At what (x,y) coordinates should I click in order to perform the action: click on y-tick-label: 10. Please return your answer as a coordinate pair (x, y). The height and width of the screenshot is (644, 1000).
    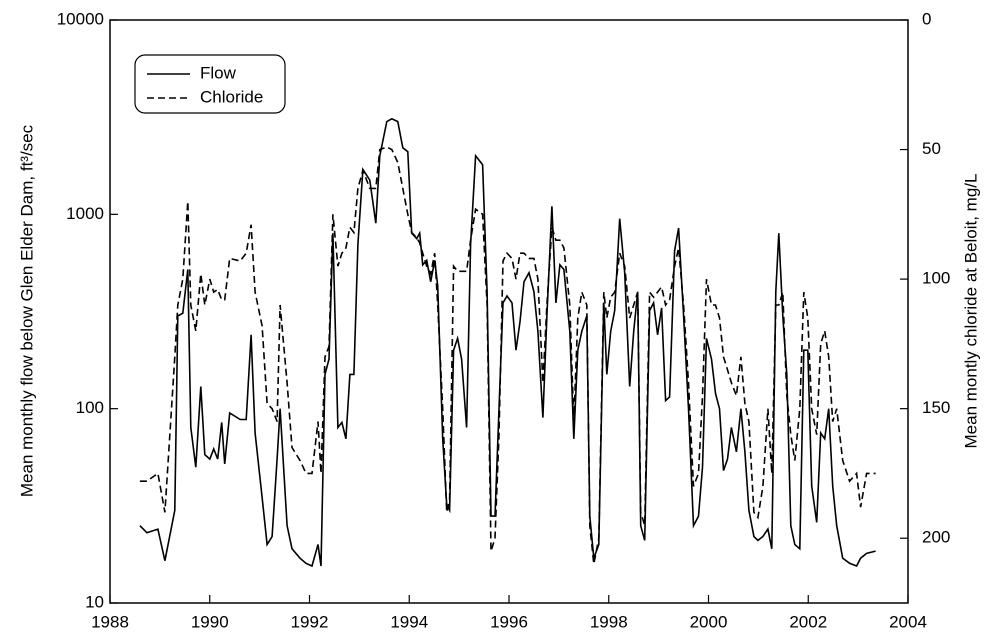
    Looking at the image, I should click on (94, 601).